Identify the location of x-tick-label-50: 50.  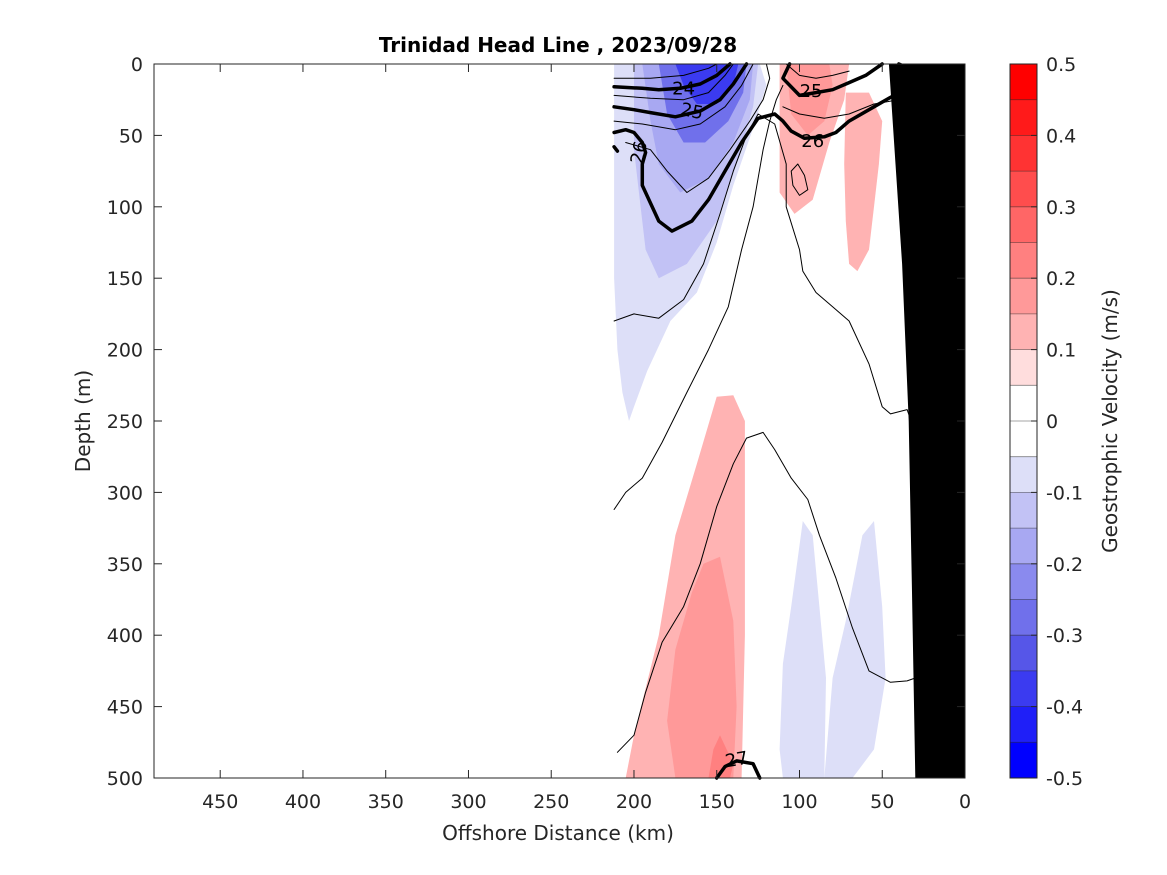
(882, 802).